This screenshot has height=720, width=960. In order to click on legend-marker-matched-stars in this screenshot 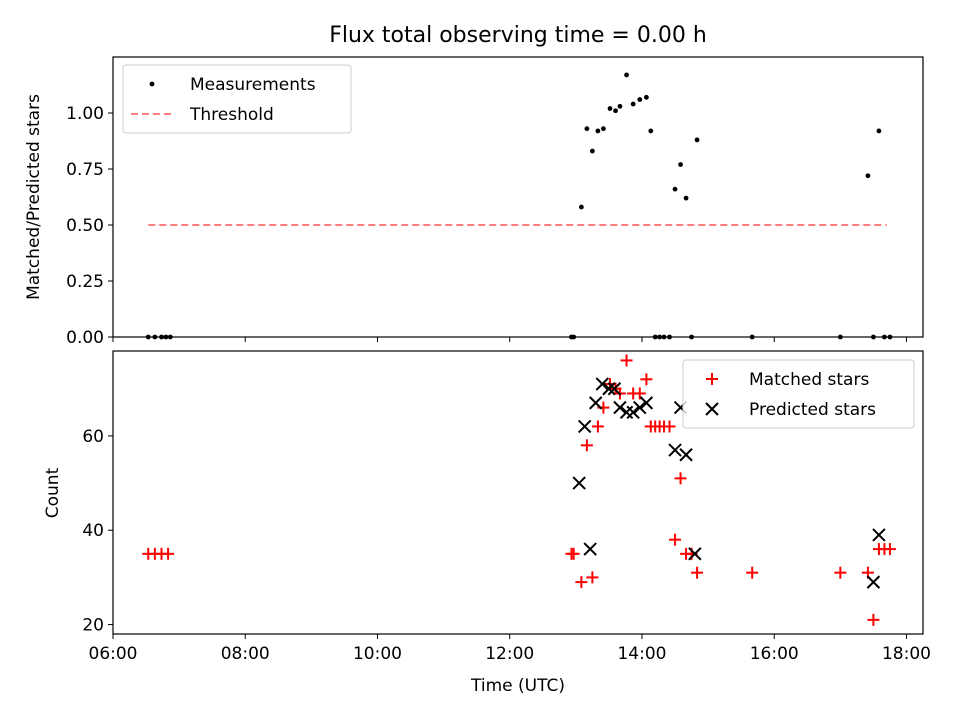, I will do `click(712, 379)`.